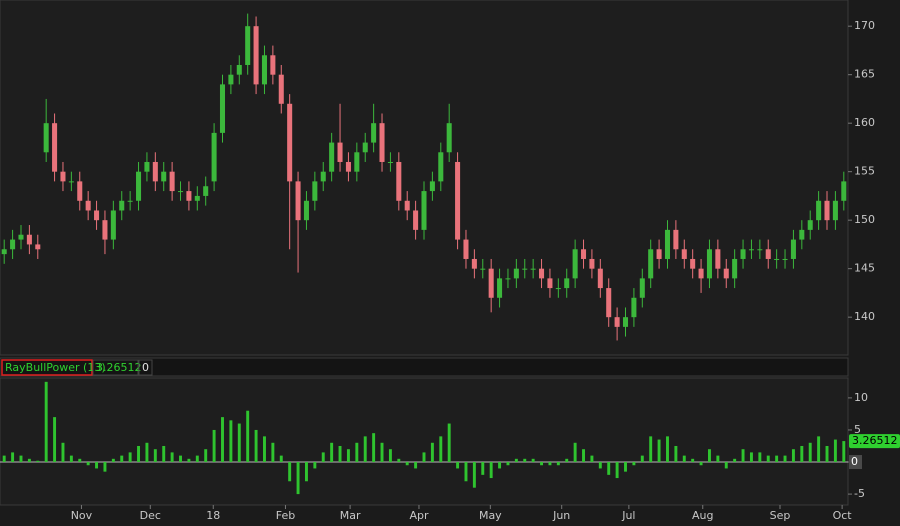 The height and width of the screenshot is (526, 900). What do you see at coordinates (864, 25) in the screenshot?
I see `y-tick-label: 170` at bounding box center [864, 25].